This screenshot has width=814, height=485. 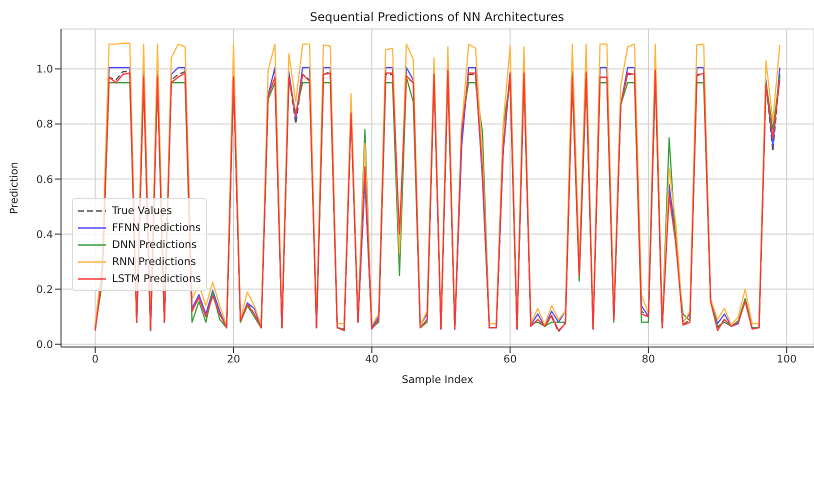 I want to click on y-tick-label: 0.0, so click(x=44, y=344).